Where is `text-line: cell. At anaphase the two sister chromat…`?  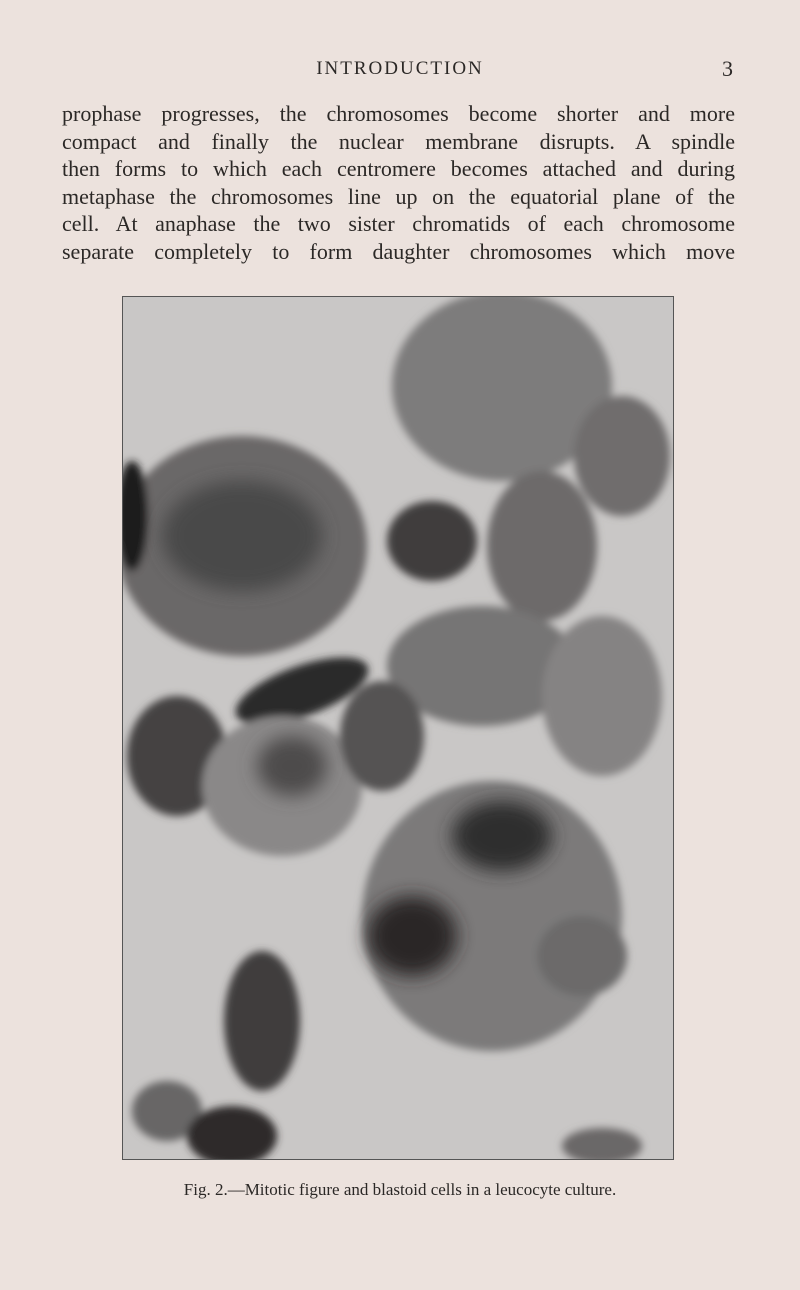 text-line: cell. At anaphase the two sister chromat… is located at coordinates (398, 223).